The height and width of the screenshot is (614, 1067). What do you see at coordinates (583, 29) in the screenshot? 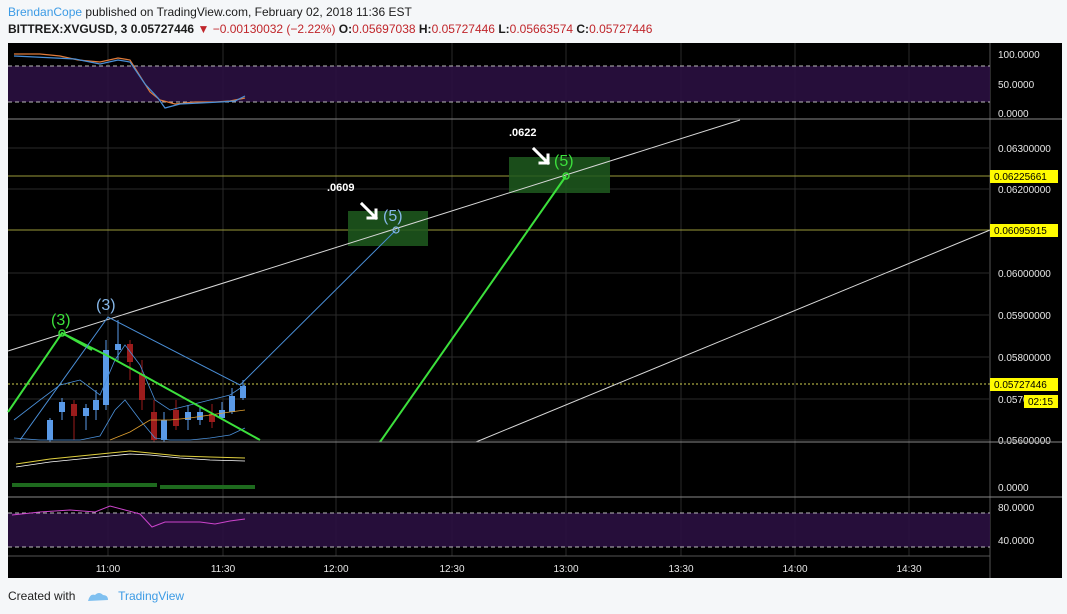
I see `close-label: C:` at bounding box center [583, 29].